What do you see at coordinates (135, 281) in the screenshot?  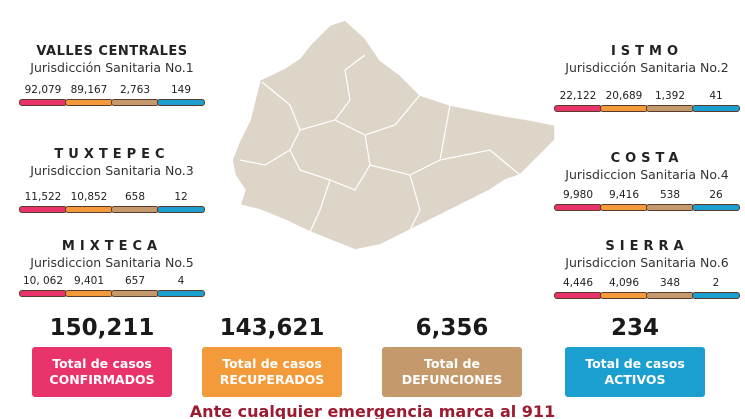 I see `deaths-value: 657` at bounding box center [135, 281].